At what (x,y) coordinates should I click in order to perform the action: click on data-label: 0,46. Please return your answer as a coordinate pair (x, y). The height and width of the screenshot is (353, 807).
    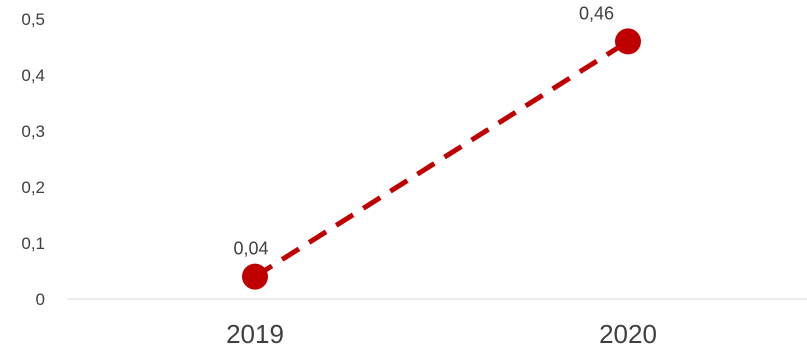
    Looking at the image, I should click on (596, 13).